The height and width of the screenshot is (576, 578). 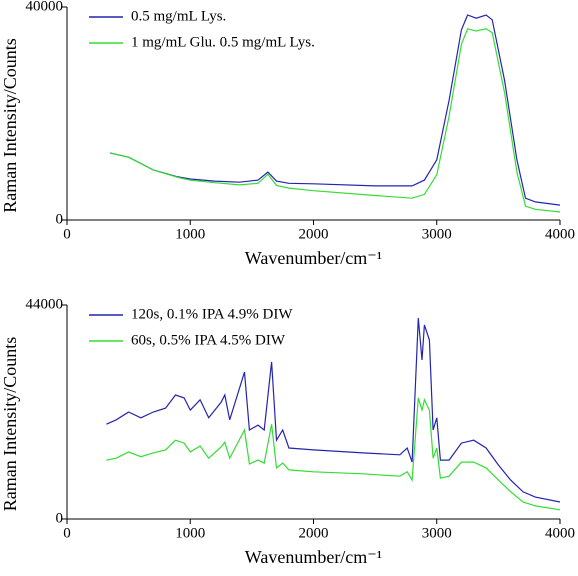 What do you see at coordinates (178, 16) in the screenshot?
I see `legend-label: 0.5 mg/mL Lys.` at bounding box center [178, 16].